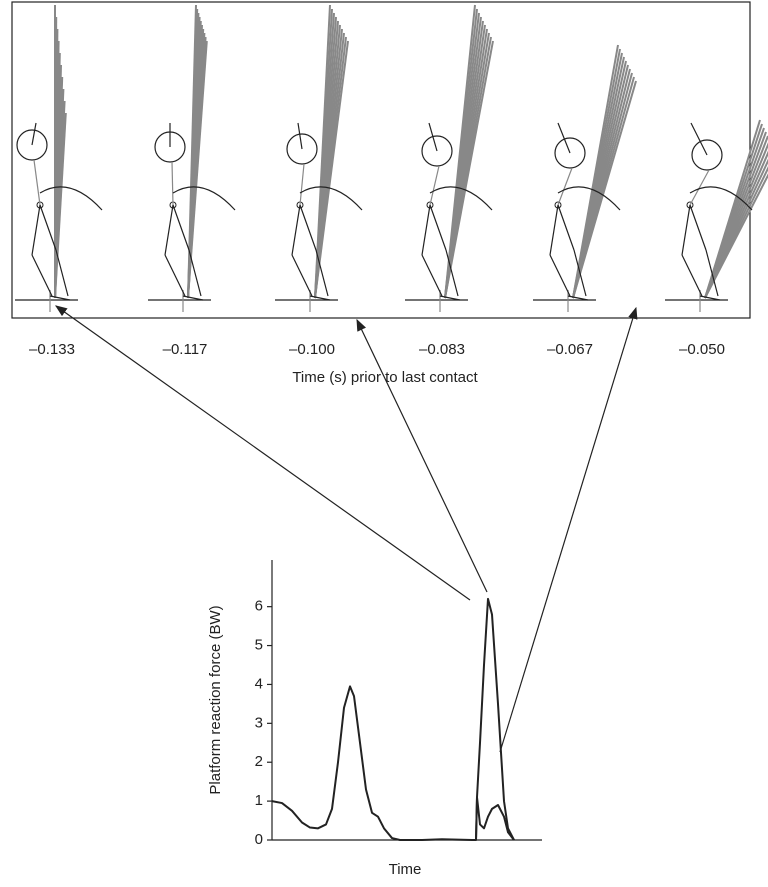 This screenshot has height=887, width=768. Describe the element at coordinates (259, 761) in the screenshot. I see `y-tick-label: 2` at that location.